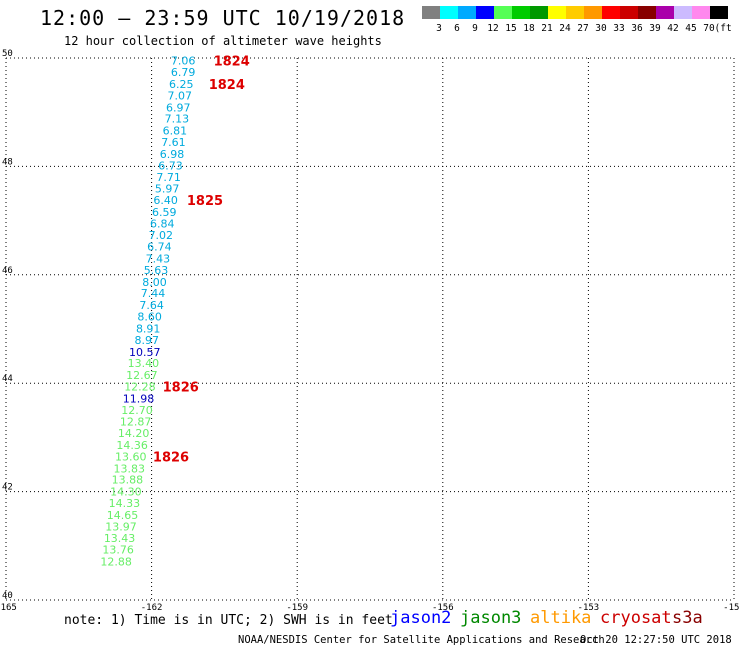 This screenshot has width=740, height=650. What do you see at coordinates (223, 18) in the screenshot?
I see `chart-title: 12:00 – 23:59 UTC 10/19/2018` at bounding box center [223, 18].